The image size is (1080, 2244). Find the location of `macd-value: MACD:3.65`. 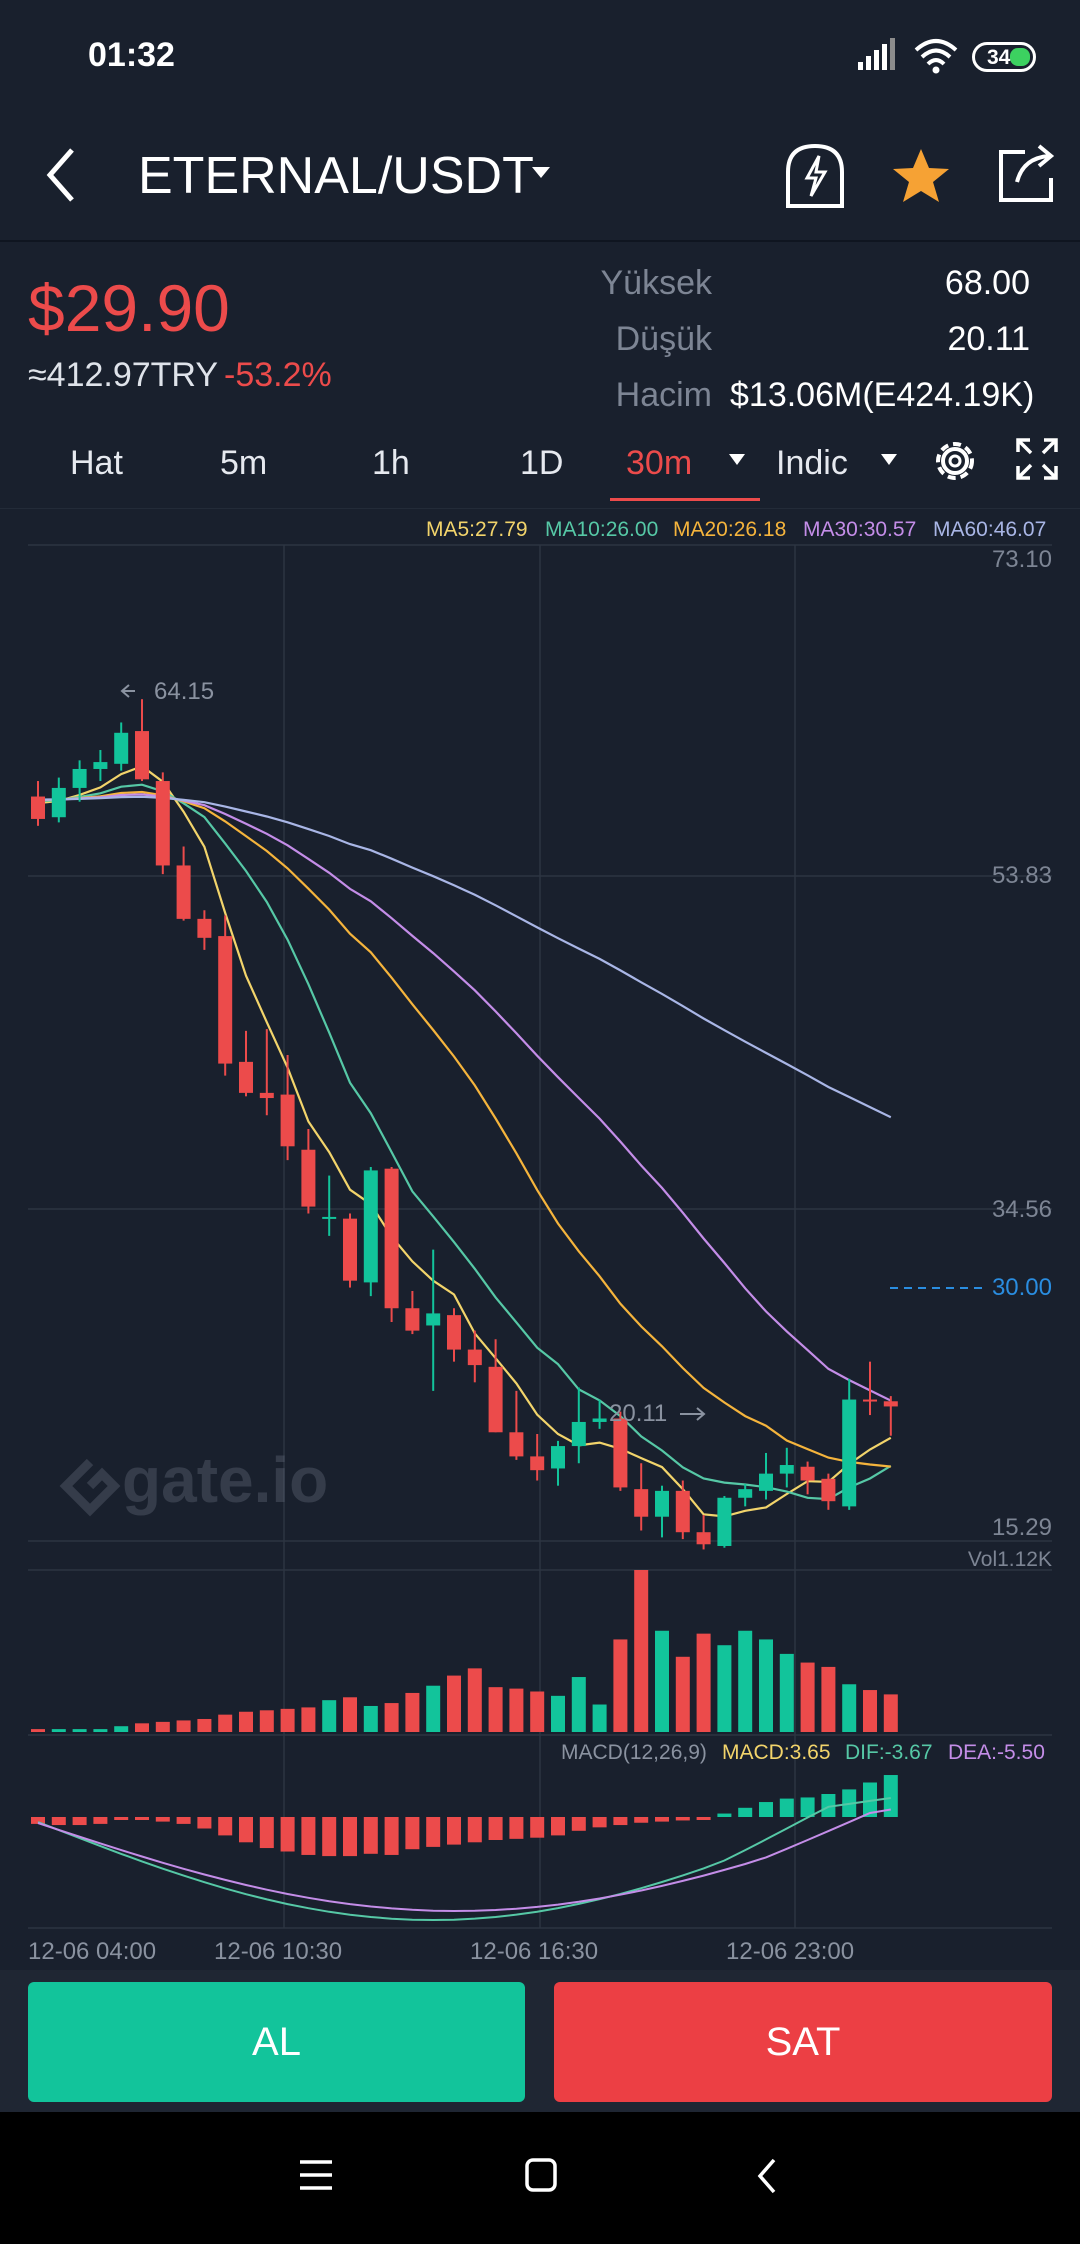

macd-value: MACD:3.65 is located at coordinates (776, 1752).